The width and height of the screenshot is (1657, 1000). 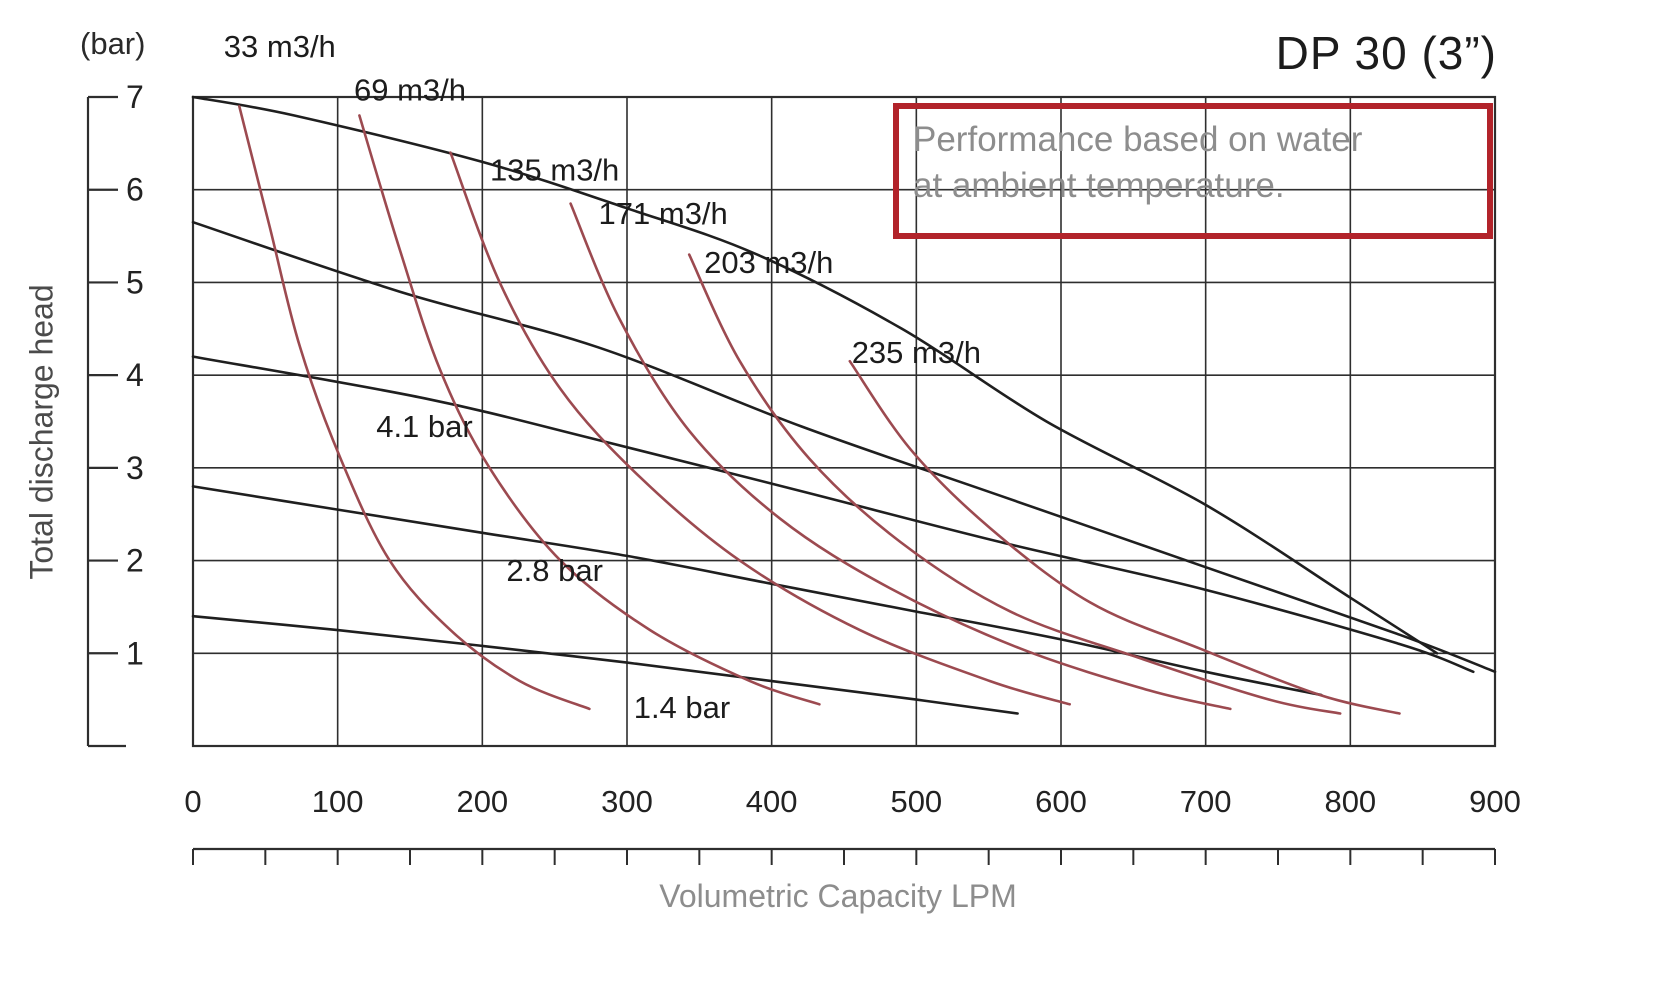 What do you see at coordinates (424, 426) in the screenshot?
I see `curve-label-4-1-bar: 4.1 bar` at bounding box center [424, 426].